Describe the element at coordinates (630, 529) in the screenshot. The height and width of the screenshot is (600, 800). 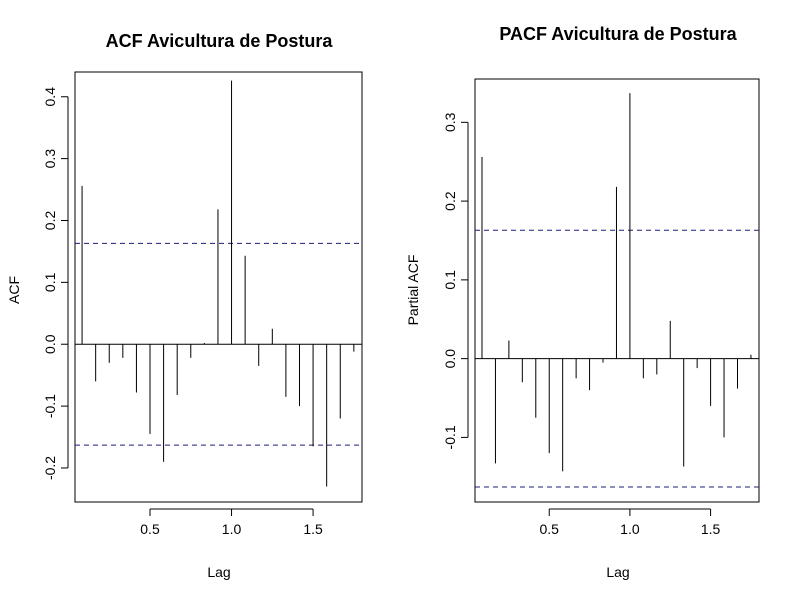
I see `pacf-x-tick-label: 1.0` at that location.